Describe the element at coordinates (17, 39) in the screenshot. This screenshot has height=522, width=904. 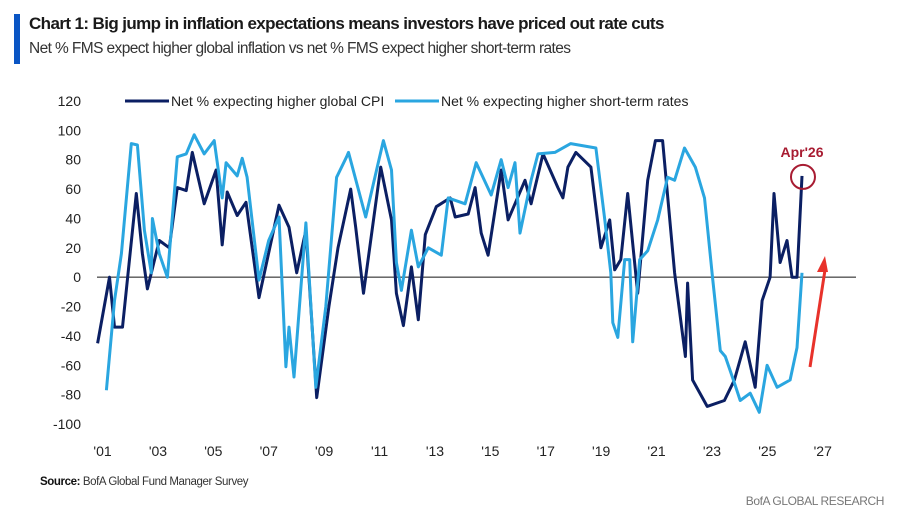
I see `title-accent-bar` at that location.